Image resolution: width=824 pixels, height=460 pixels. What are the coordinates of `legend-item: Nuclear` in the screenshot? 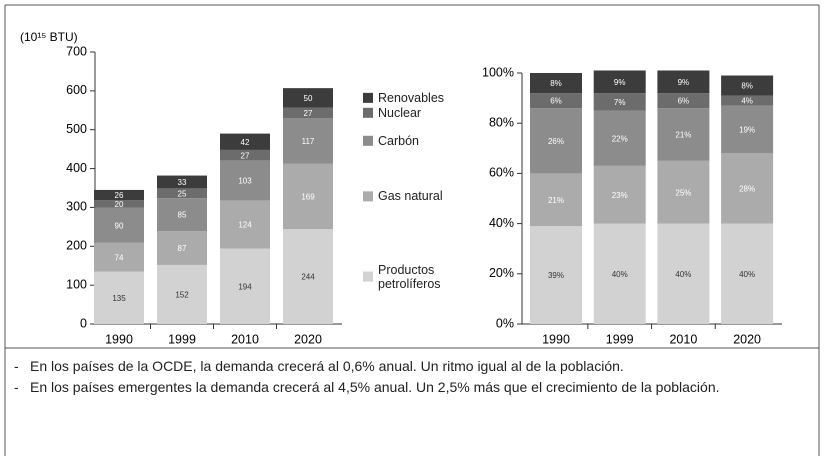 It's located at (400, 112).